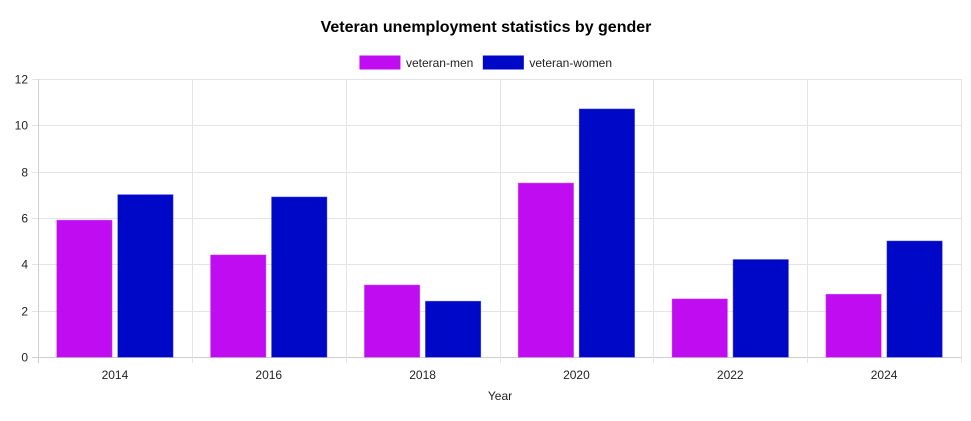 The height and width of the screenshot is (421, 971). What do you see at coordinates (730, 375) in the screenshot?
I see `x-tick-label: 2022` at bounding box center [730, 375].